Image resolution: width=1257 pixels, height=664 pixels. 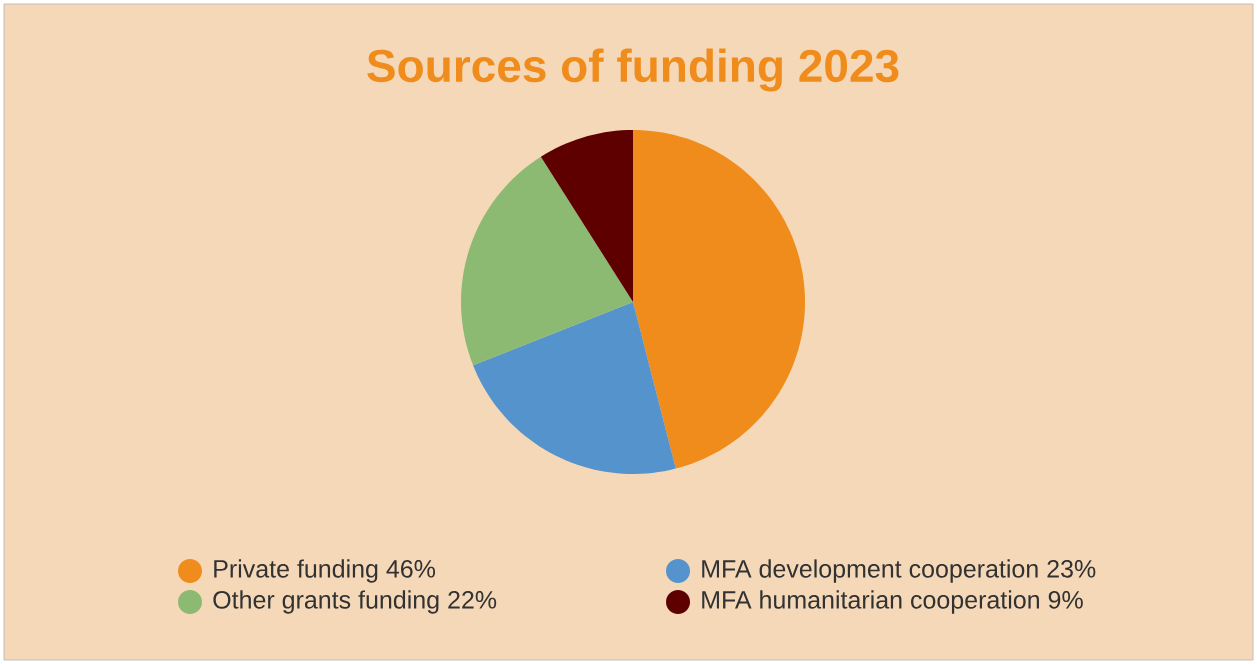 I want to click on legend-label: Private funding 46%, so click(x=325, y=571).